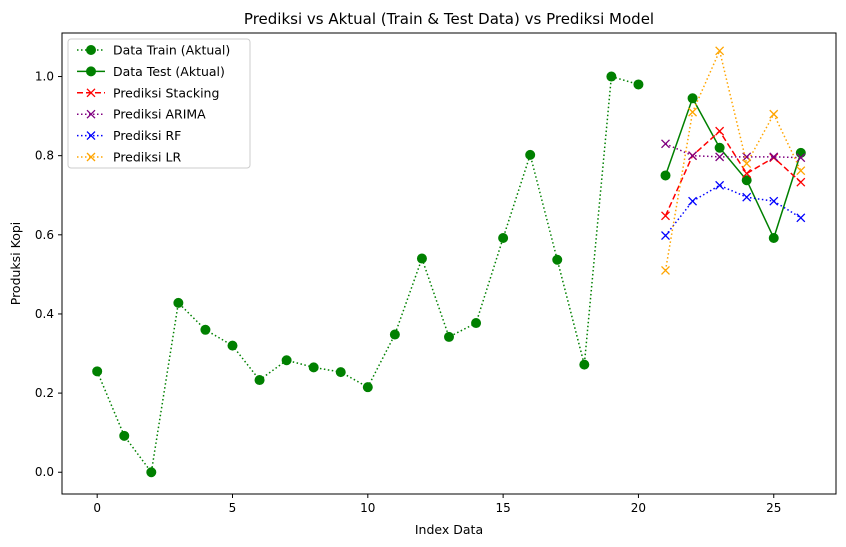  What do you see at coordinates (97, 508) in the screenshot?
I see `x-tick-label: 0` at bounding box center [97, 508].